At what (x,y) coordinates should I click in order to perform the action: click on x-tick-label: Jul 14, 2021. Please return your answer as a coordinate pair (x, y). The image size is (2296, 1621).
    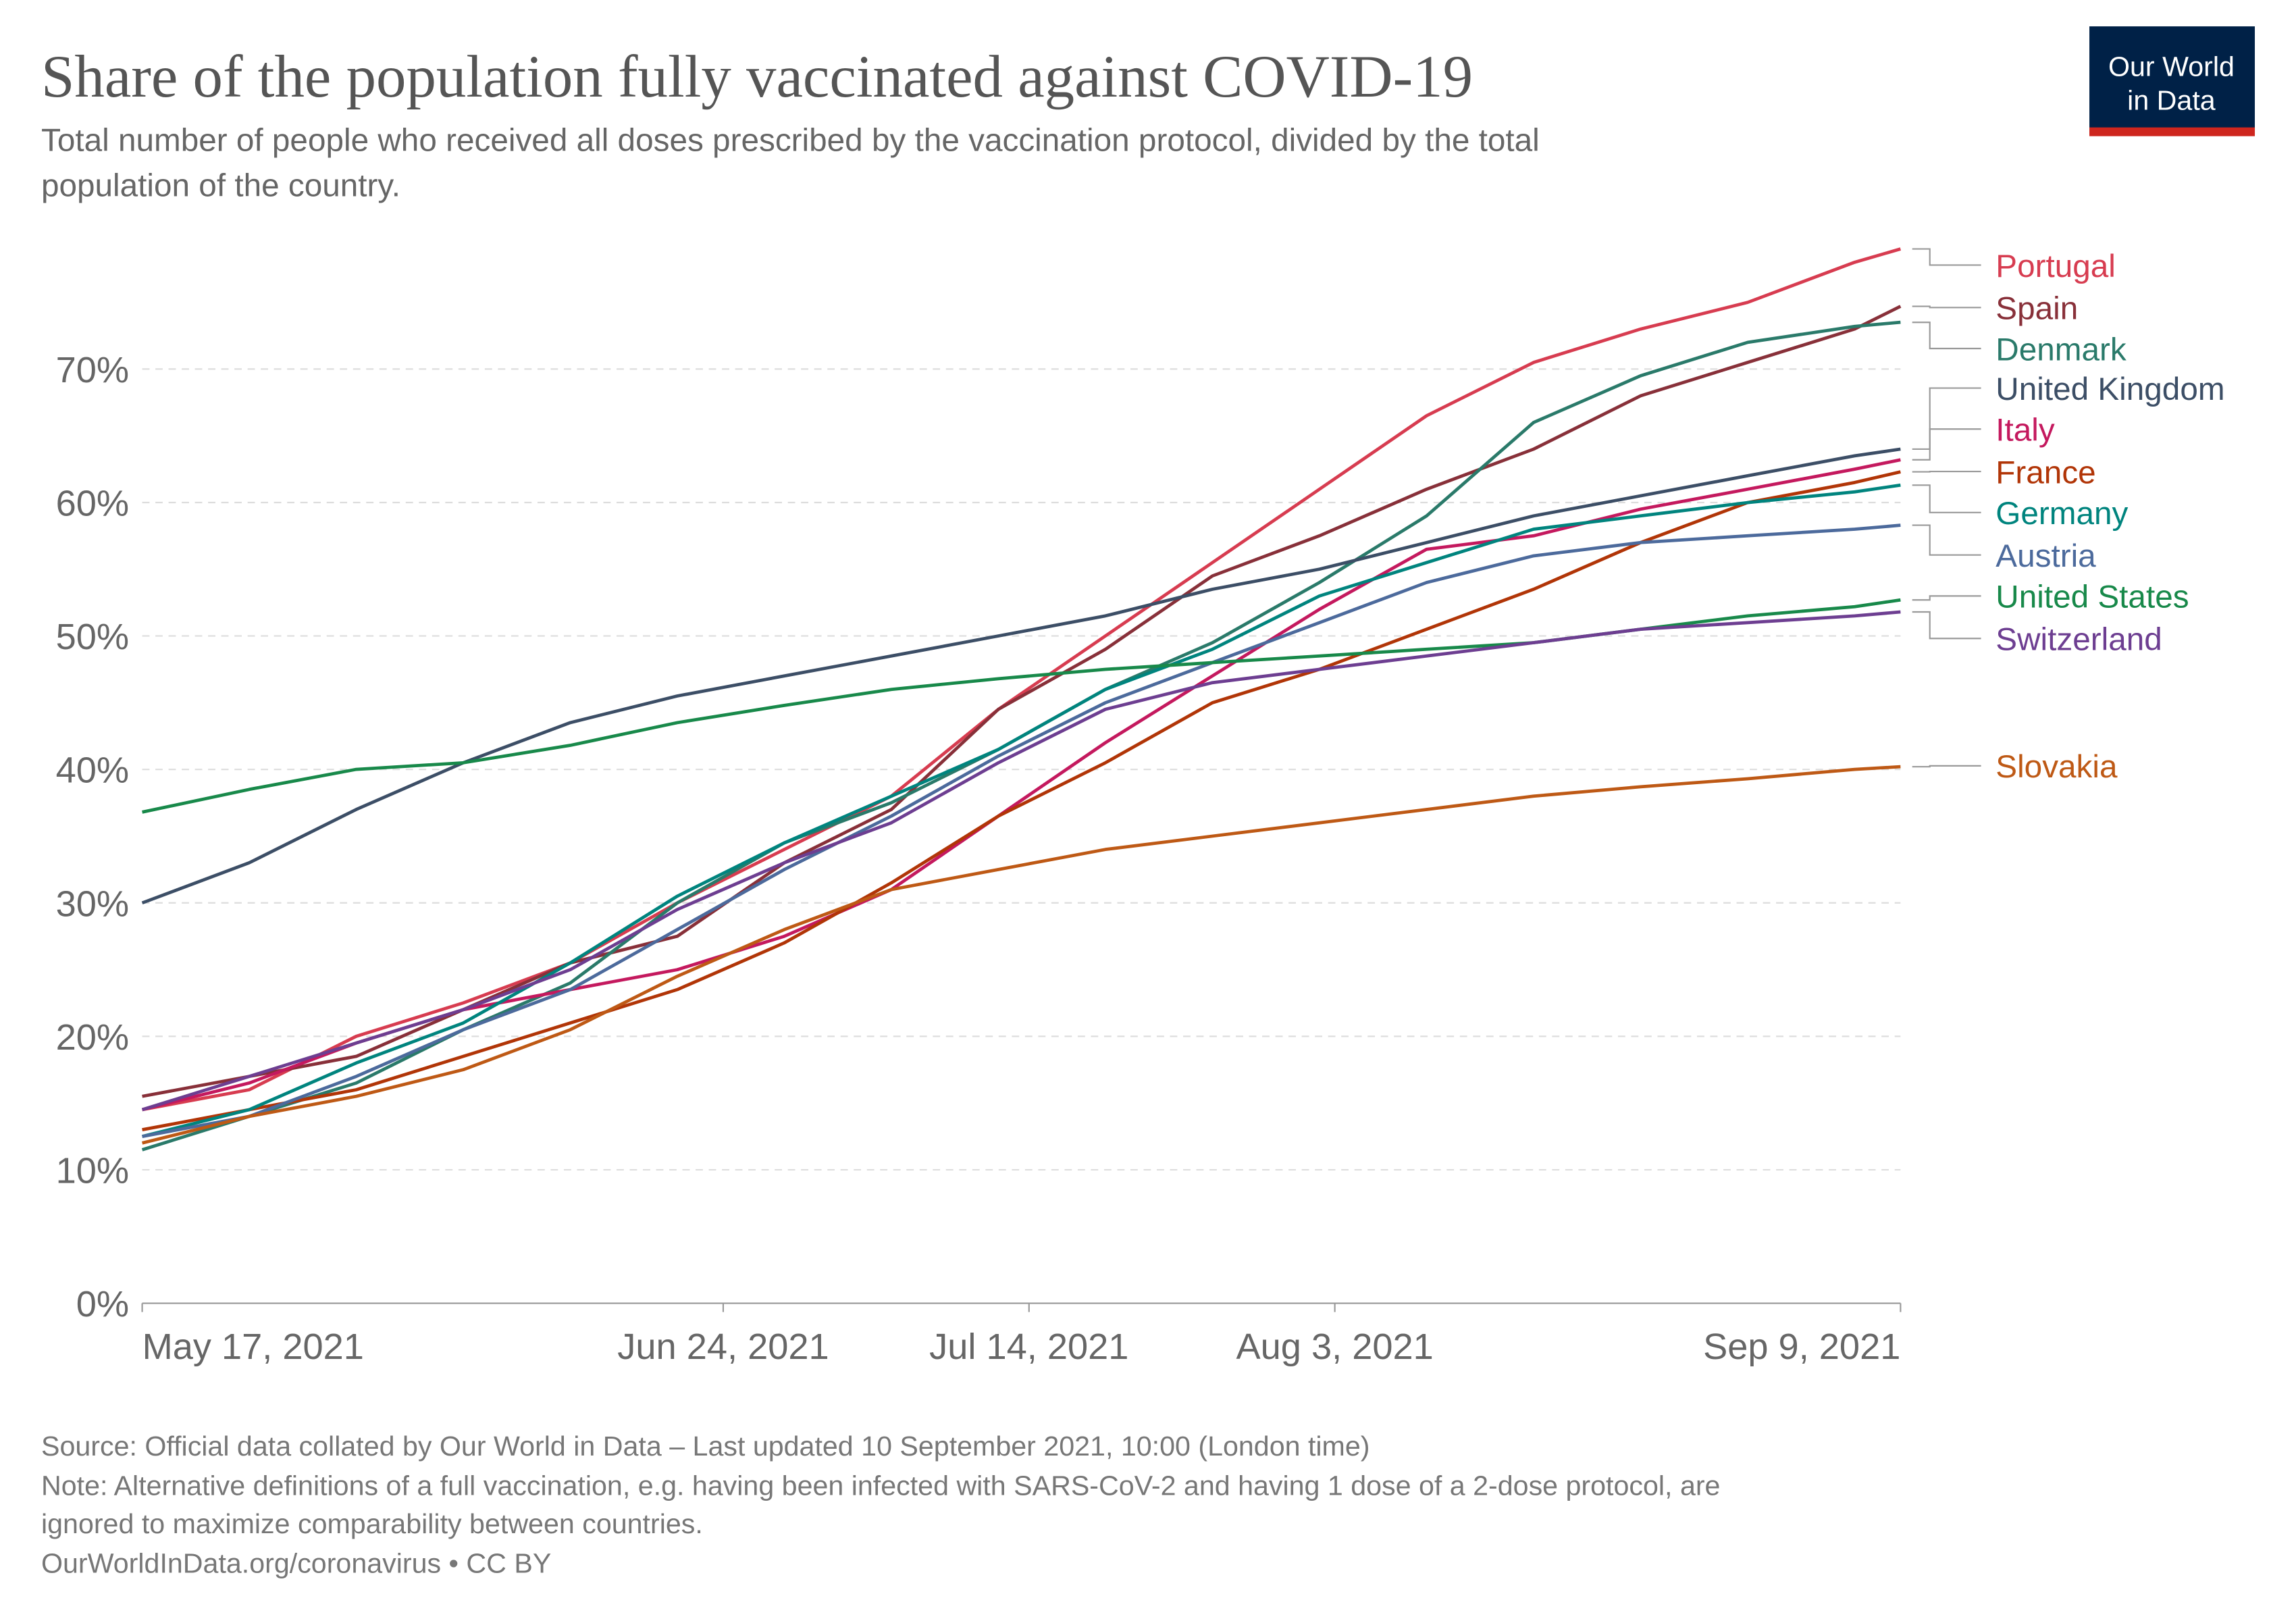
    Looking at the image, I should click on (1028, 1347).